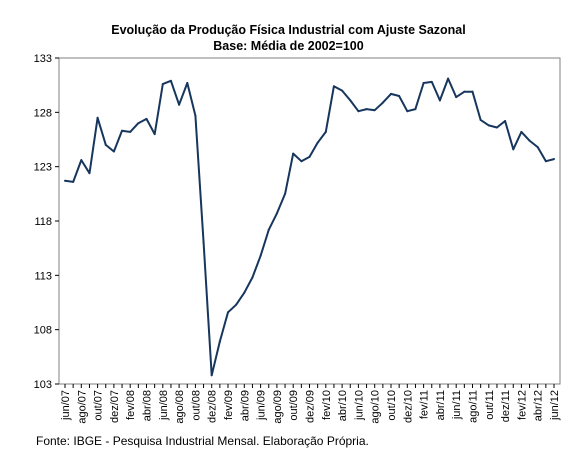 This screenshot has height=457, width=577. What do you see at coordinates (474, 406) in the screenshot?
I see `x-tick-label: ago/11` at bounding box center [474, 406].